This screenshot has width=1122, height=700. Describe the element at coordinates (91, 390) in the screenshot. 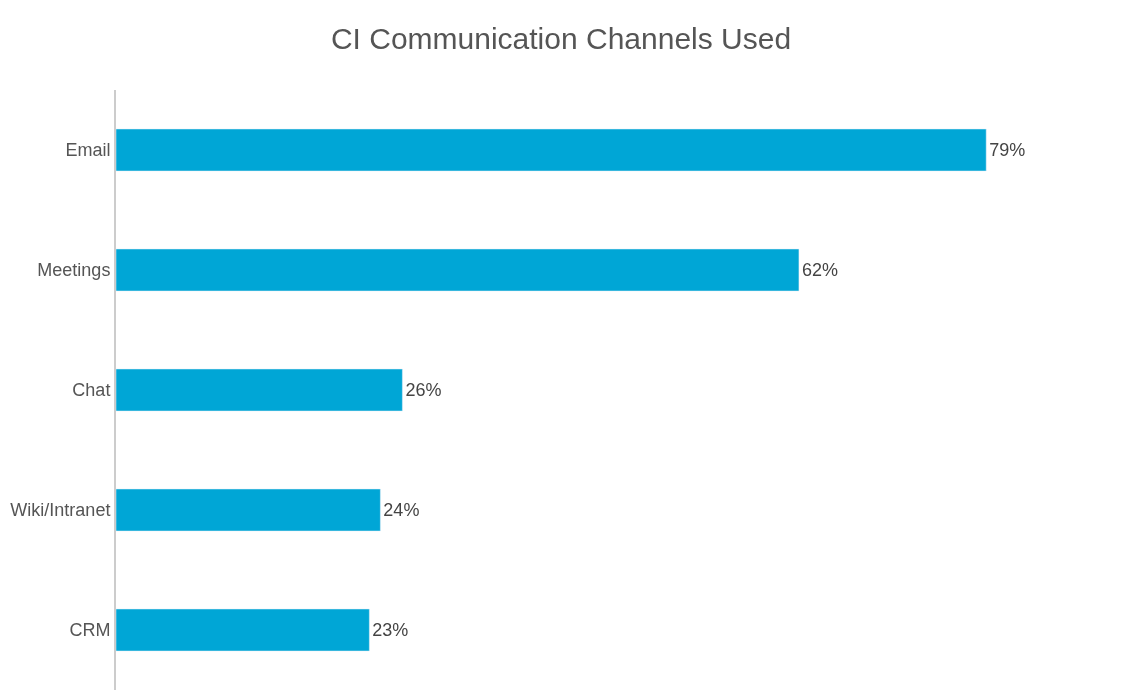

I see `y-tick-label: Chat` at that location.